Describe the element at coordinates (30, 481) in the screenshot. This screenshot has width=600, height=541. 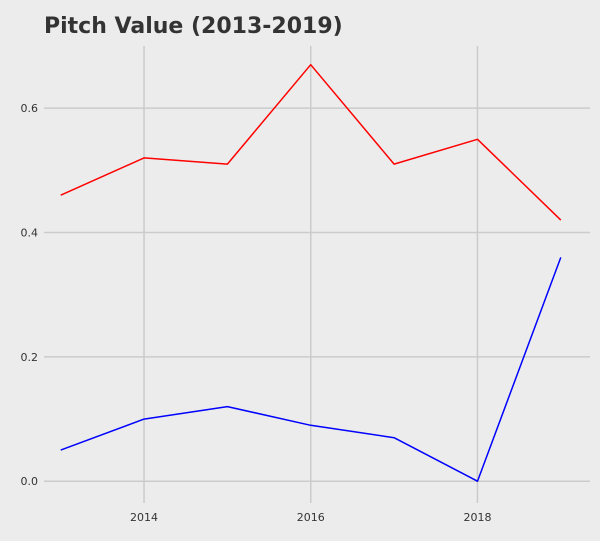
I see `y-tick-label: 0.0` at that location.